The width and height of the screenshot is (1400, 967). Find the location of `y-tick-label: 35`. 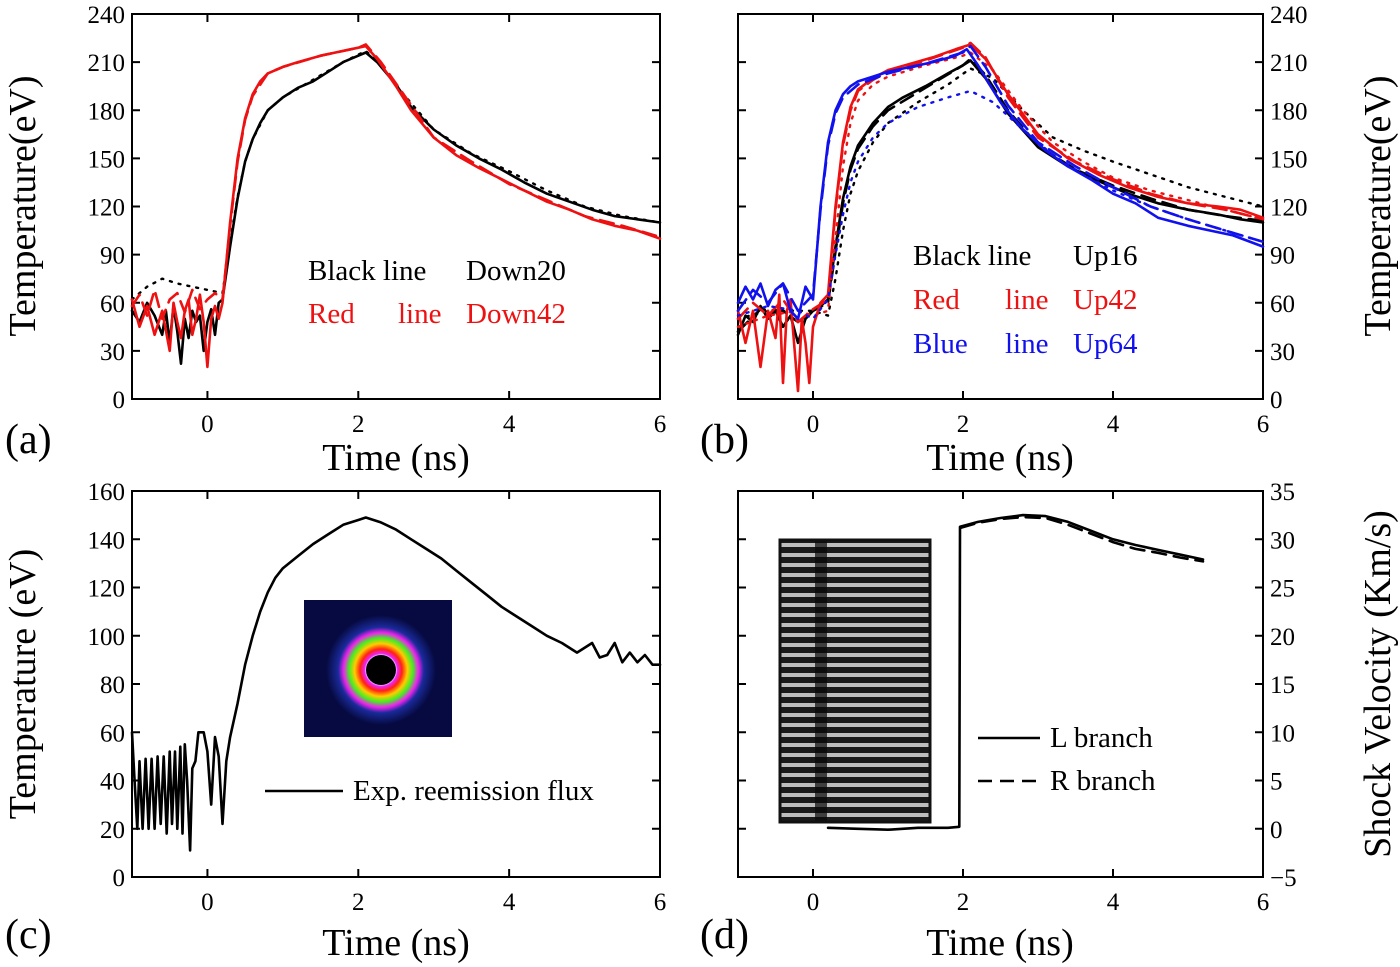

y-tick-label: 35 is located at coordinates (1282, 492).